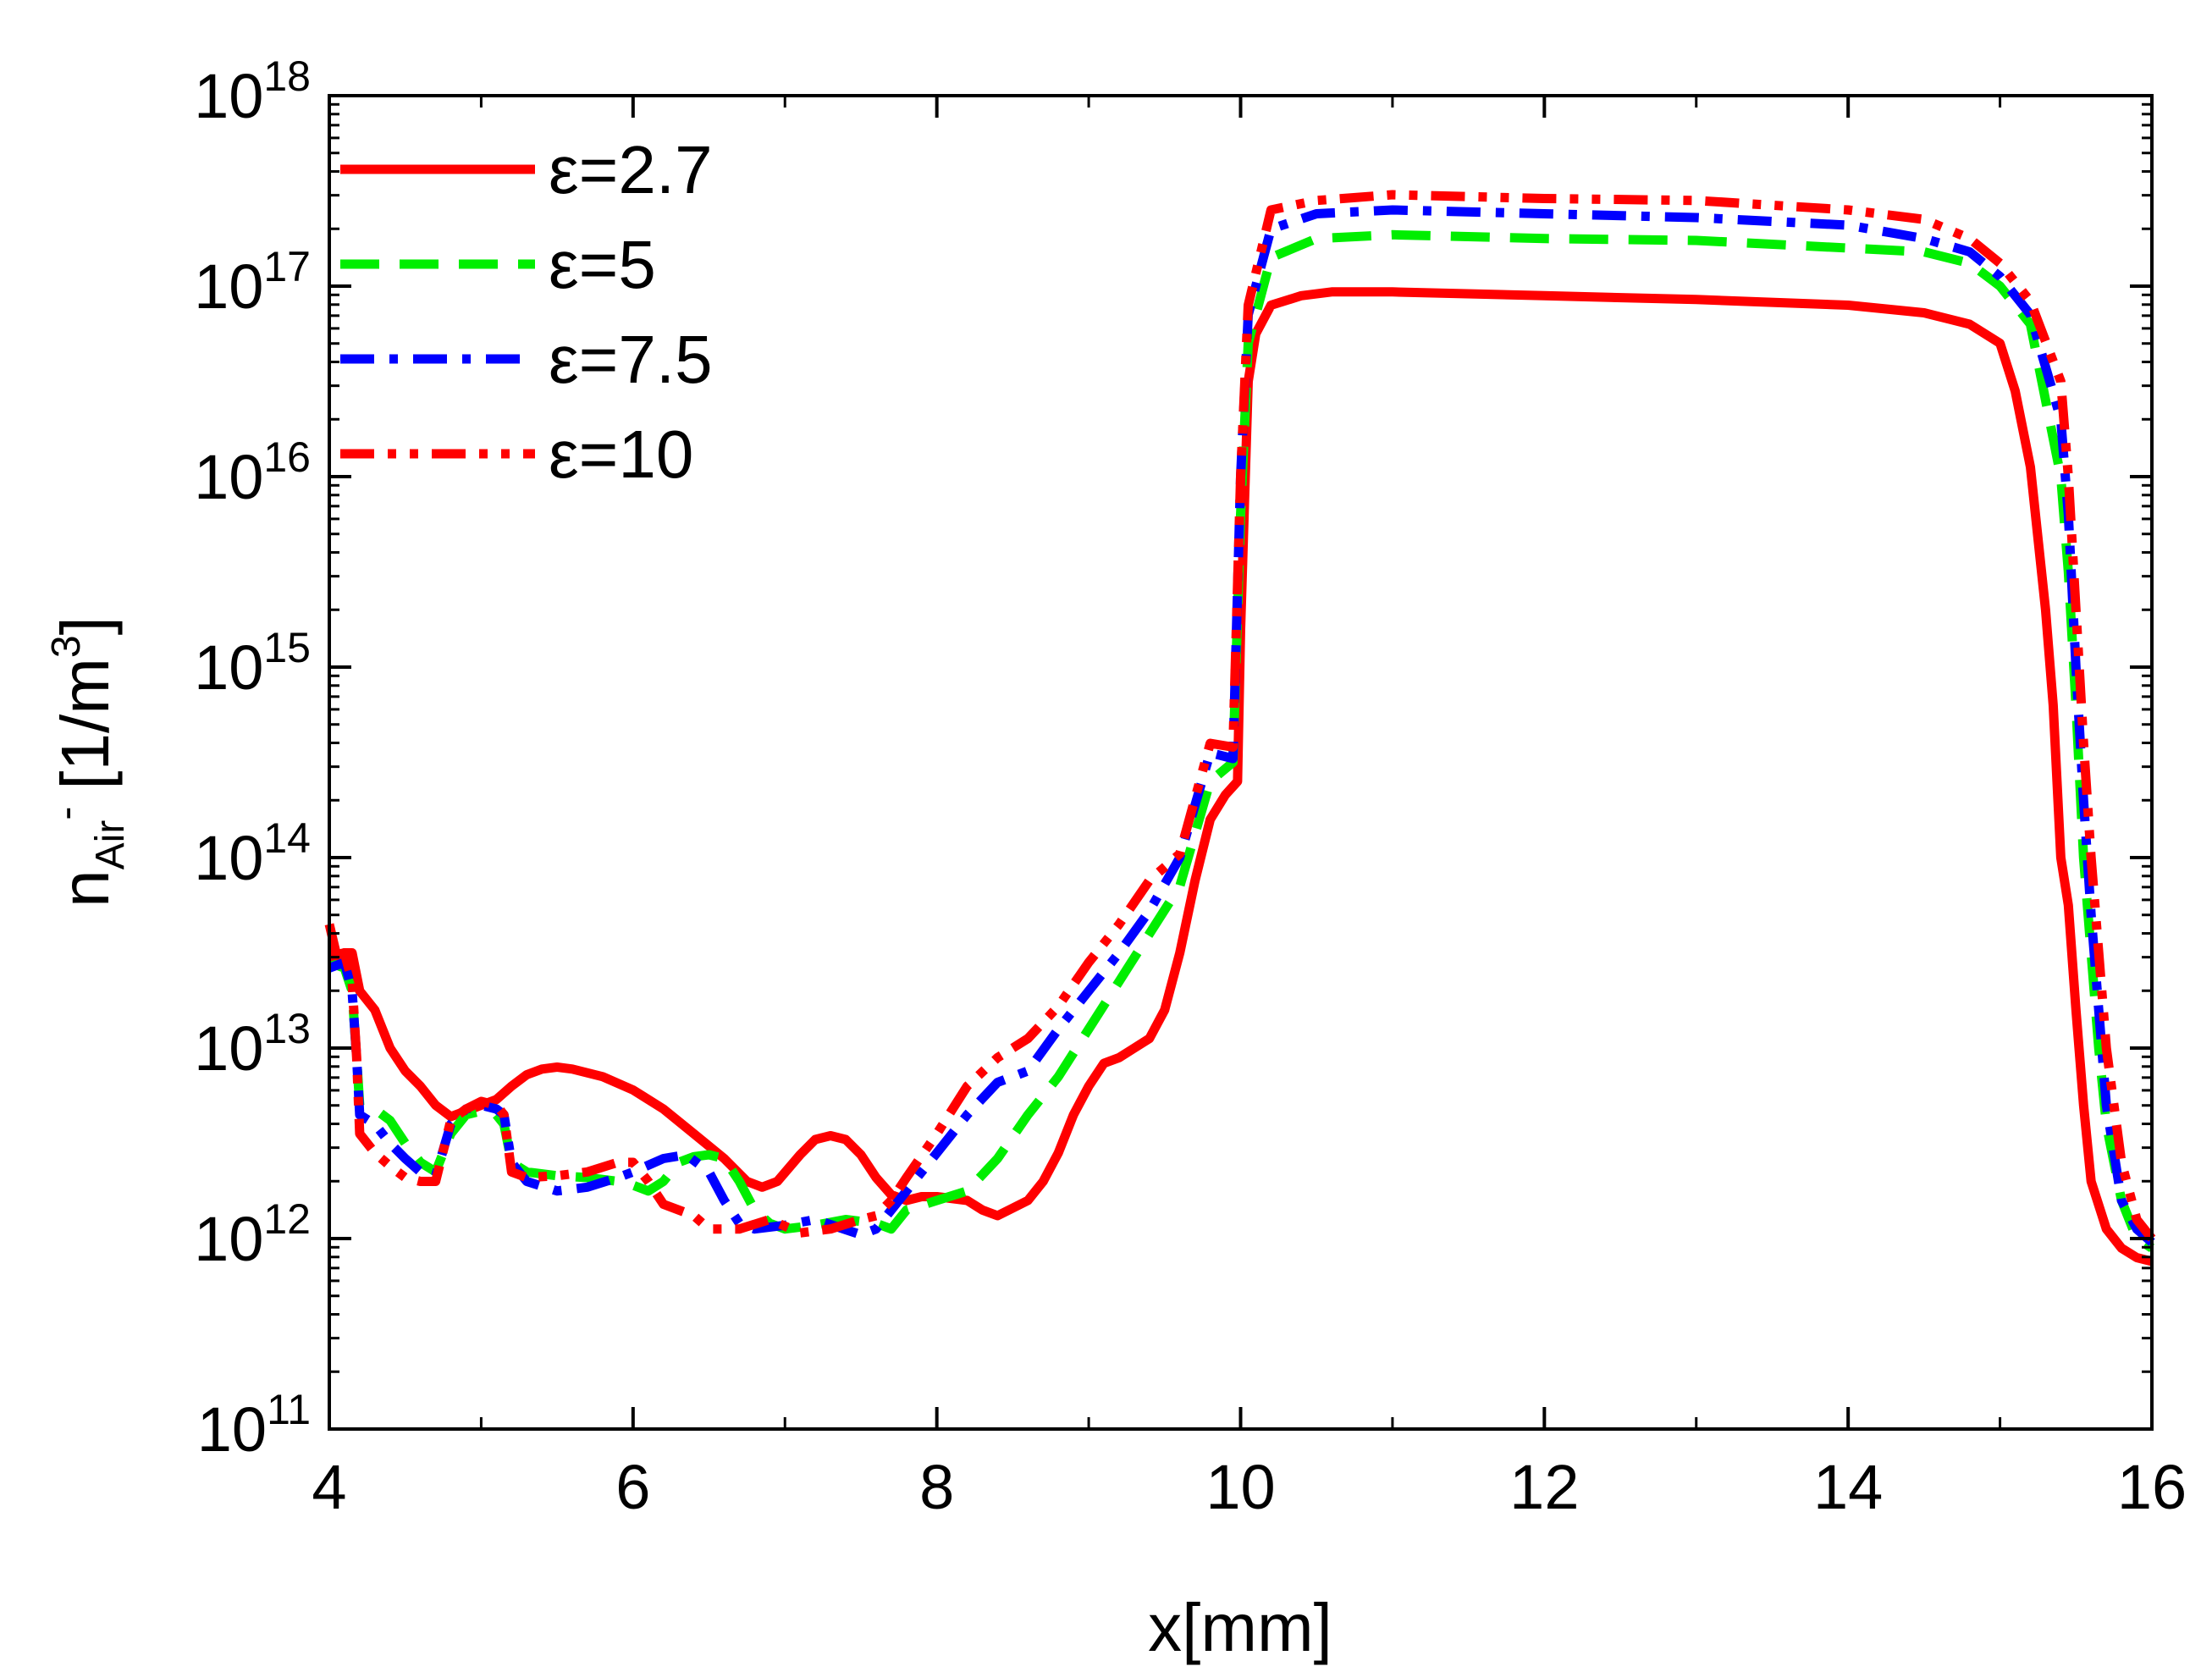  I want to click on y-axis-label-subscript: Air, so click(110, 845).